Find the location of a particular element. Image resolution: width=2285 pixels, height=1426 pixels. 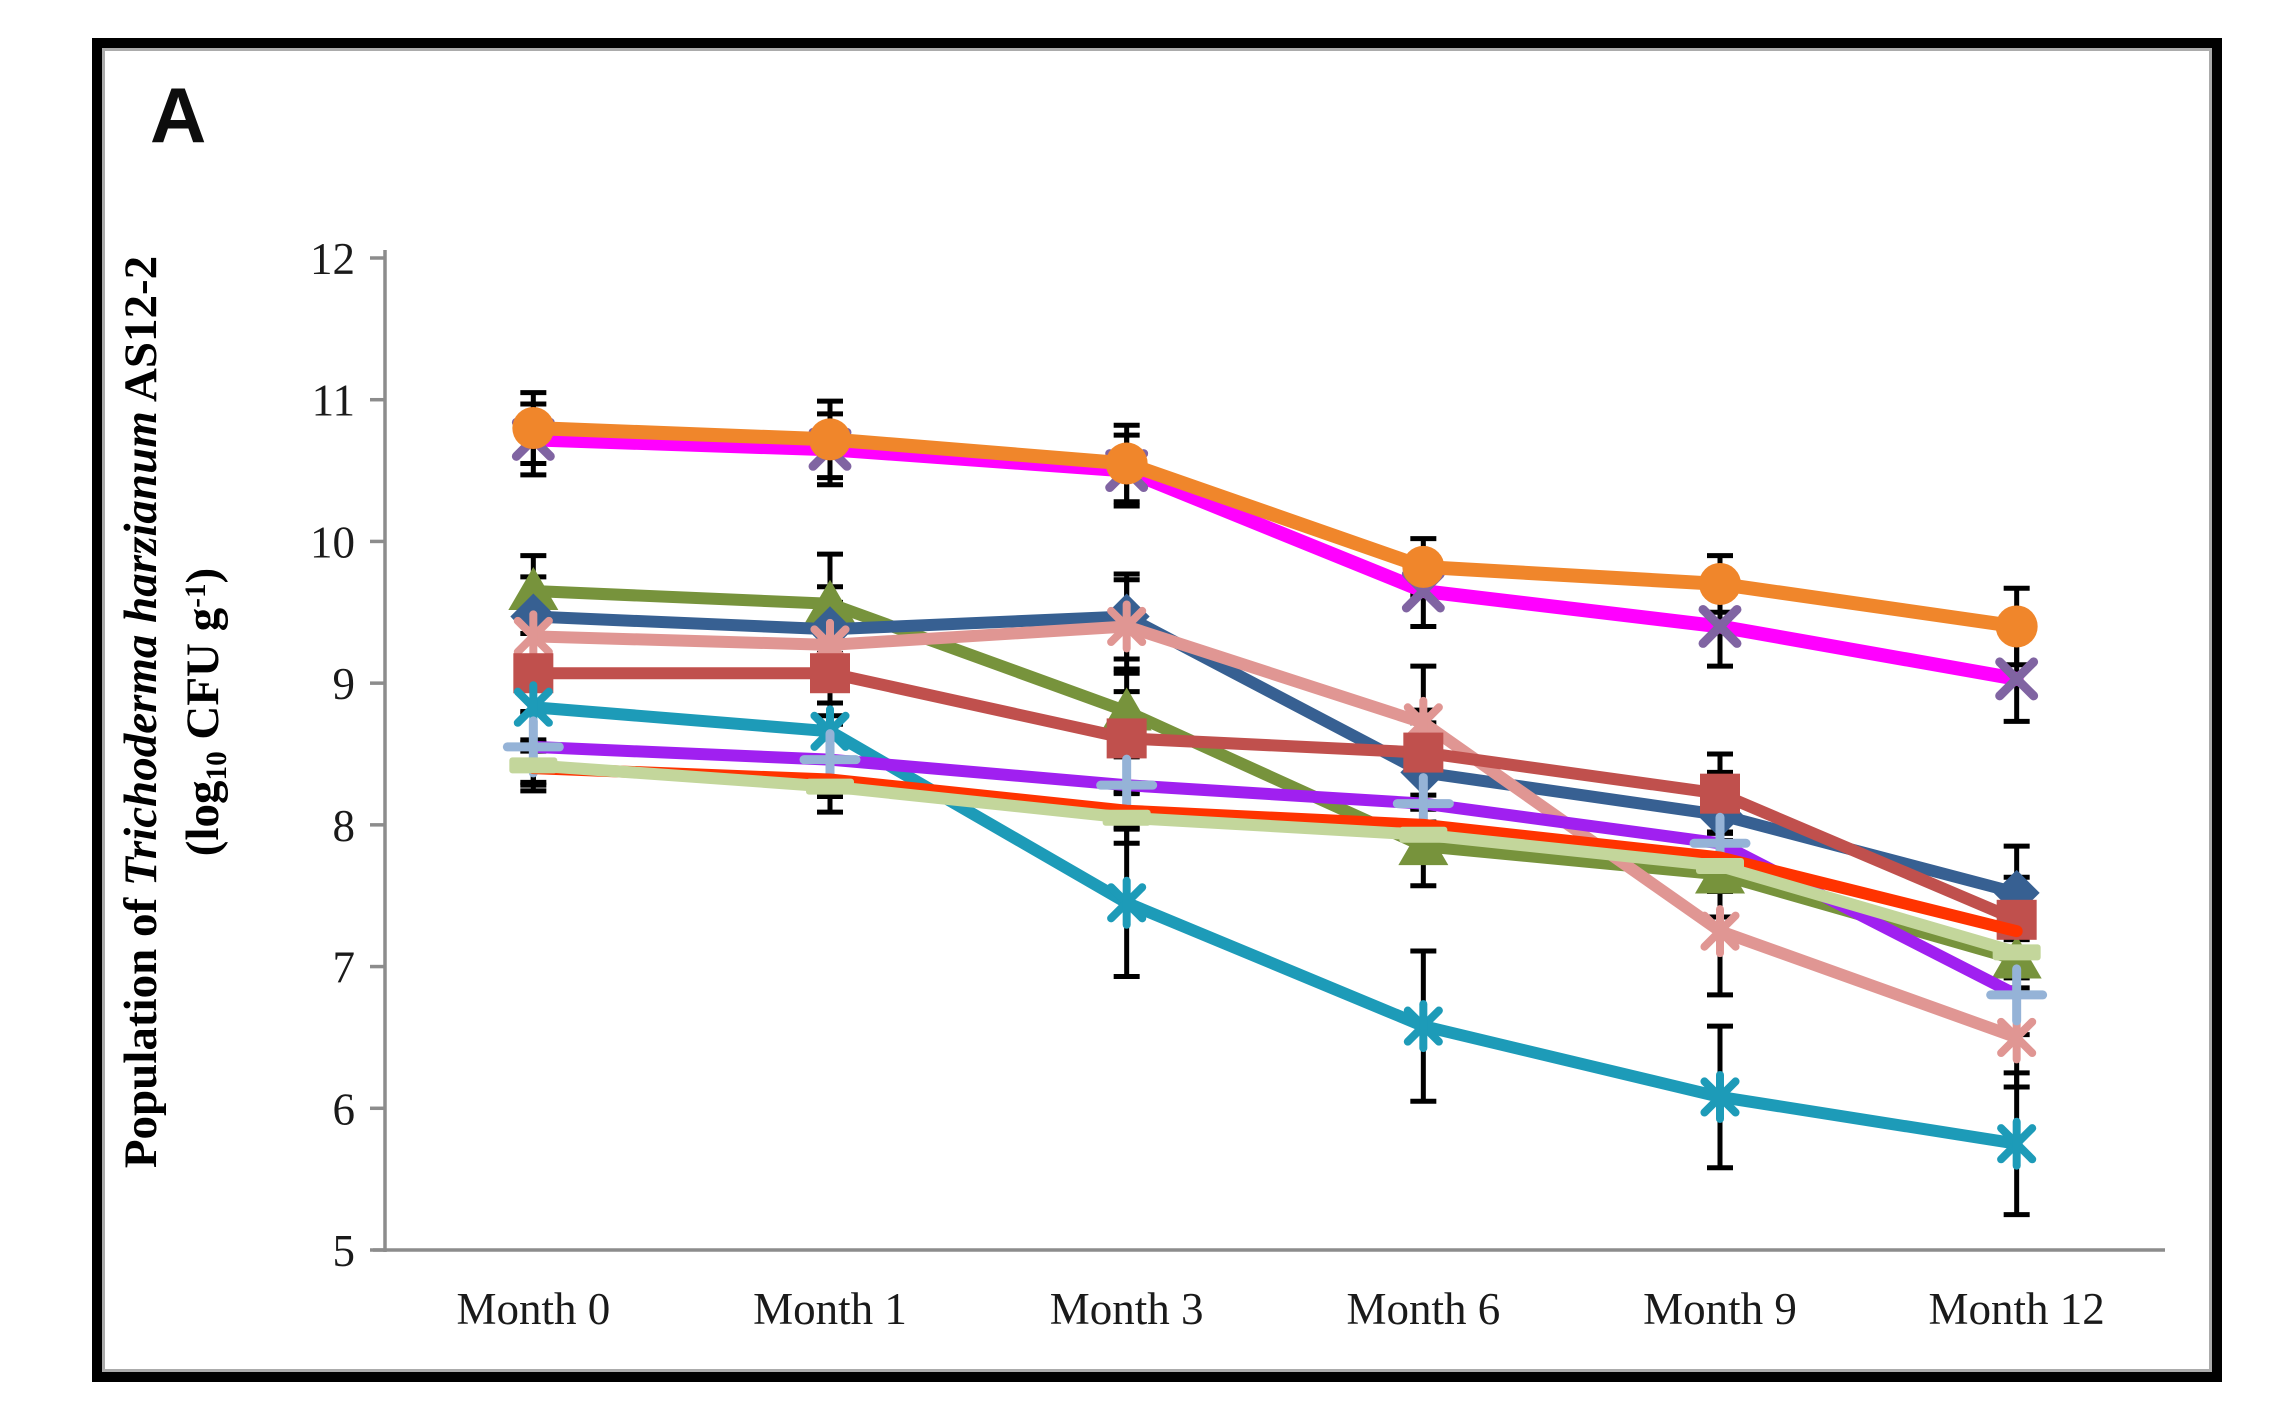

series-magenta-x is located at coordinates (1275, 559).